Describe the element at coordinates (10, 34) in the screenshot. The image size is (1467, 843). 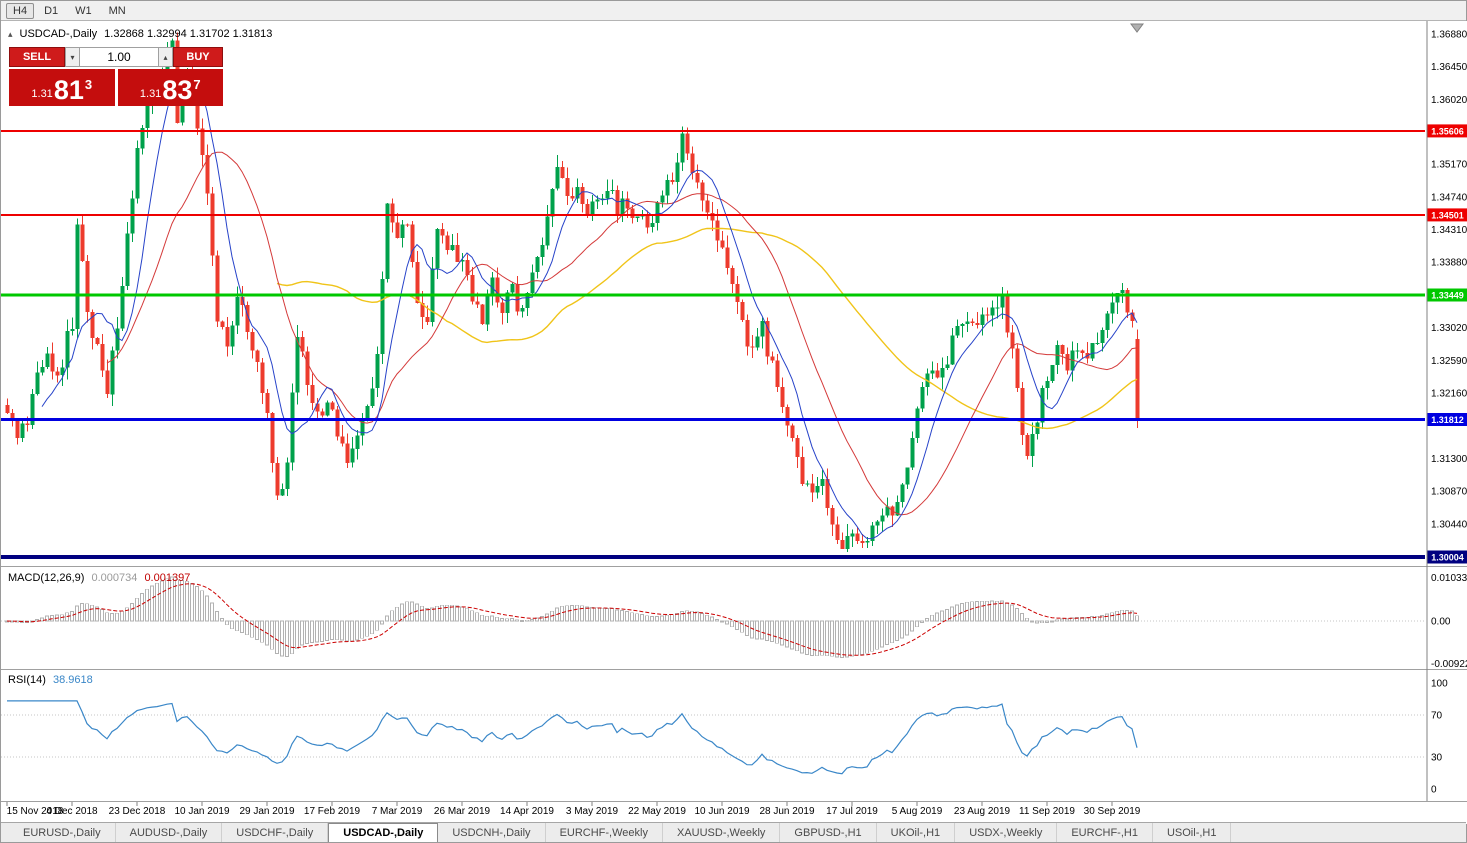
I see `collapse-chart-icon: ▴` at that location.